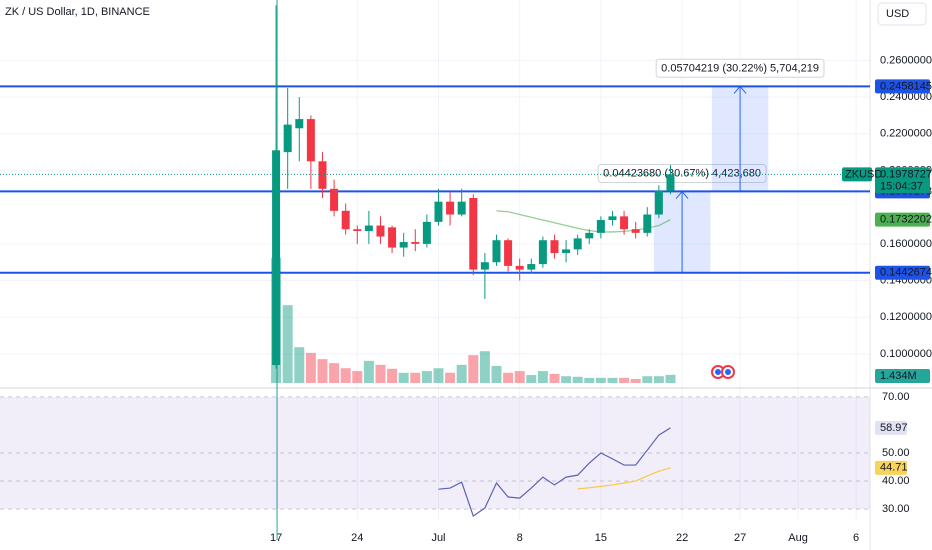 The image size is (932, 550). I want to click on x-tick-label: 22, so click(682, 538).